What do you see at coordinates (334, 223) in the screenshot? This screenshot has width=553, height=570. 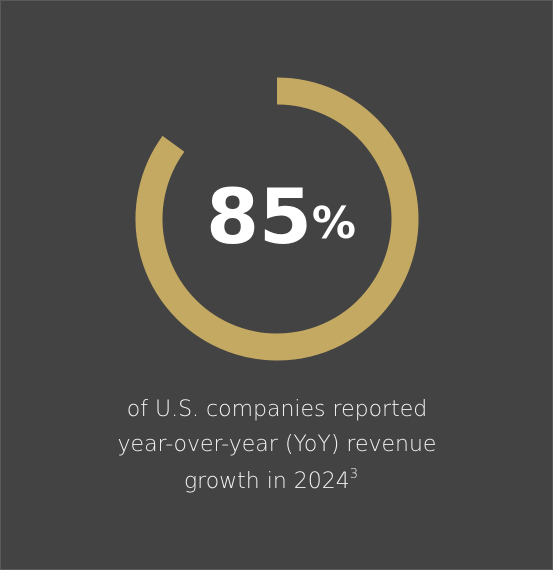 I see `stat-sign: %` at bounding box center [334, 223].